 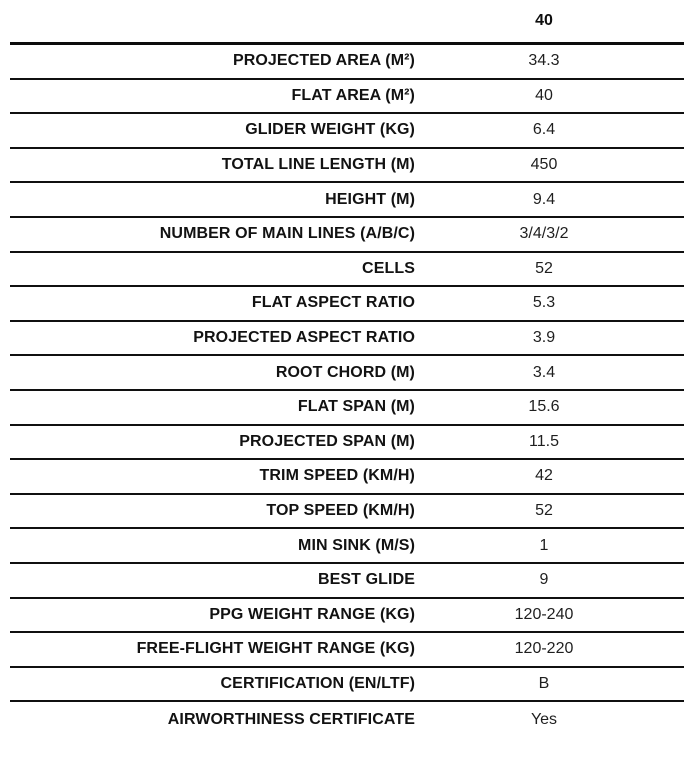 I want to click on row-label: HEIGHT (M), so click(x=370, y=199).